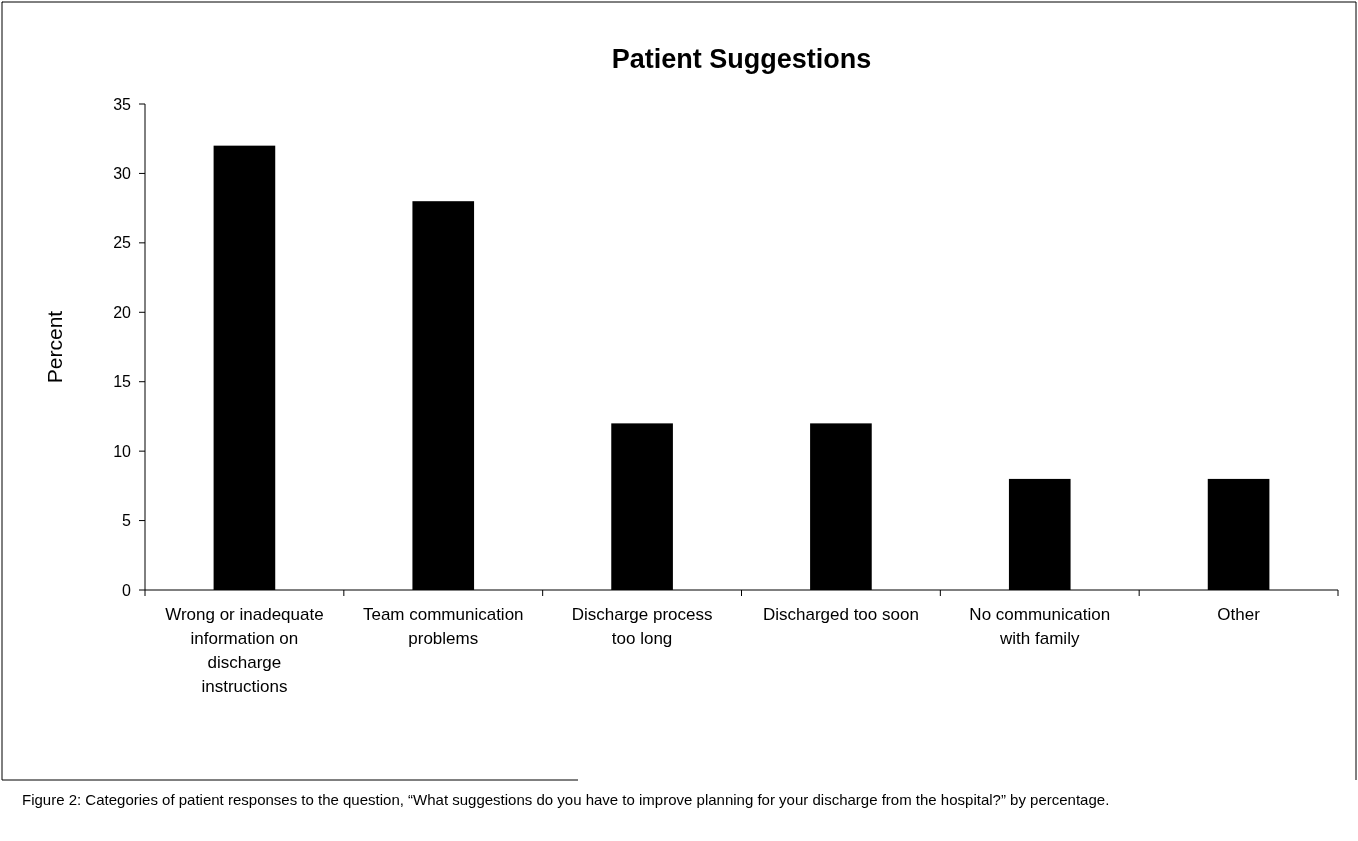  What do you see at coordinates (122, 451) in the screenshot?
I see `y-tick-label: 10` at bounding box center [122, 451].